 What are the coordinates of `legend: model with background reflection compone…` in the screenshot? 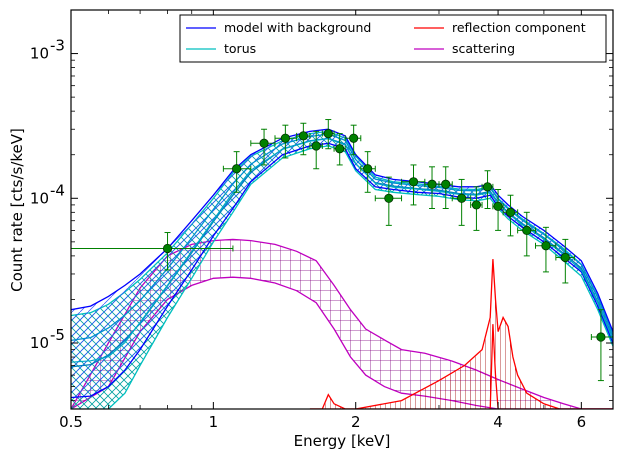 It's located at (393, 38).